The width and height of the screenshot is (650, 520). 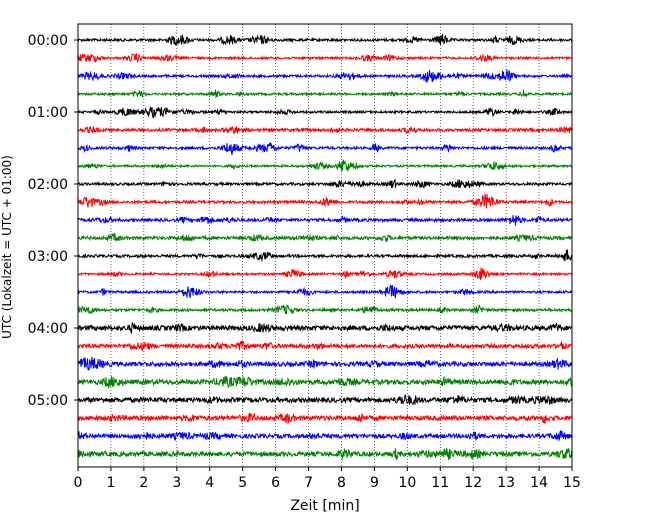 I want to click on x-tick-label: 15, so click(x=572, y=483).